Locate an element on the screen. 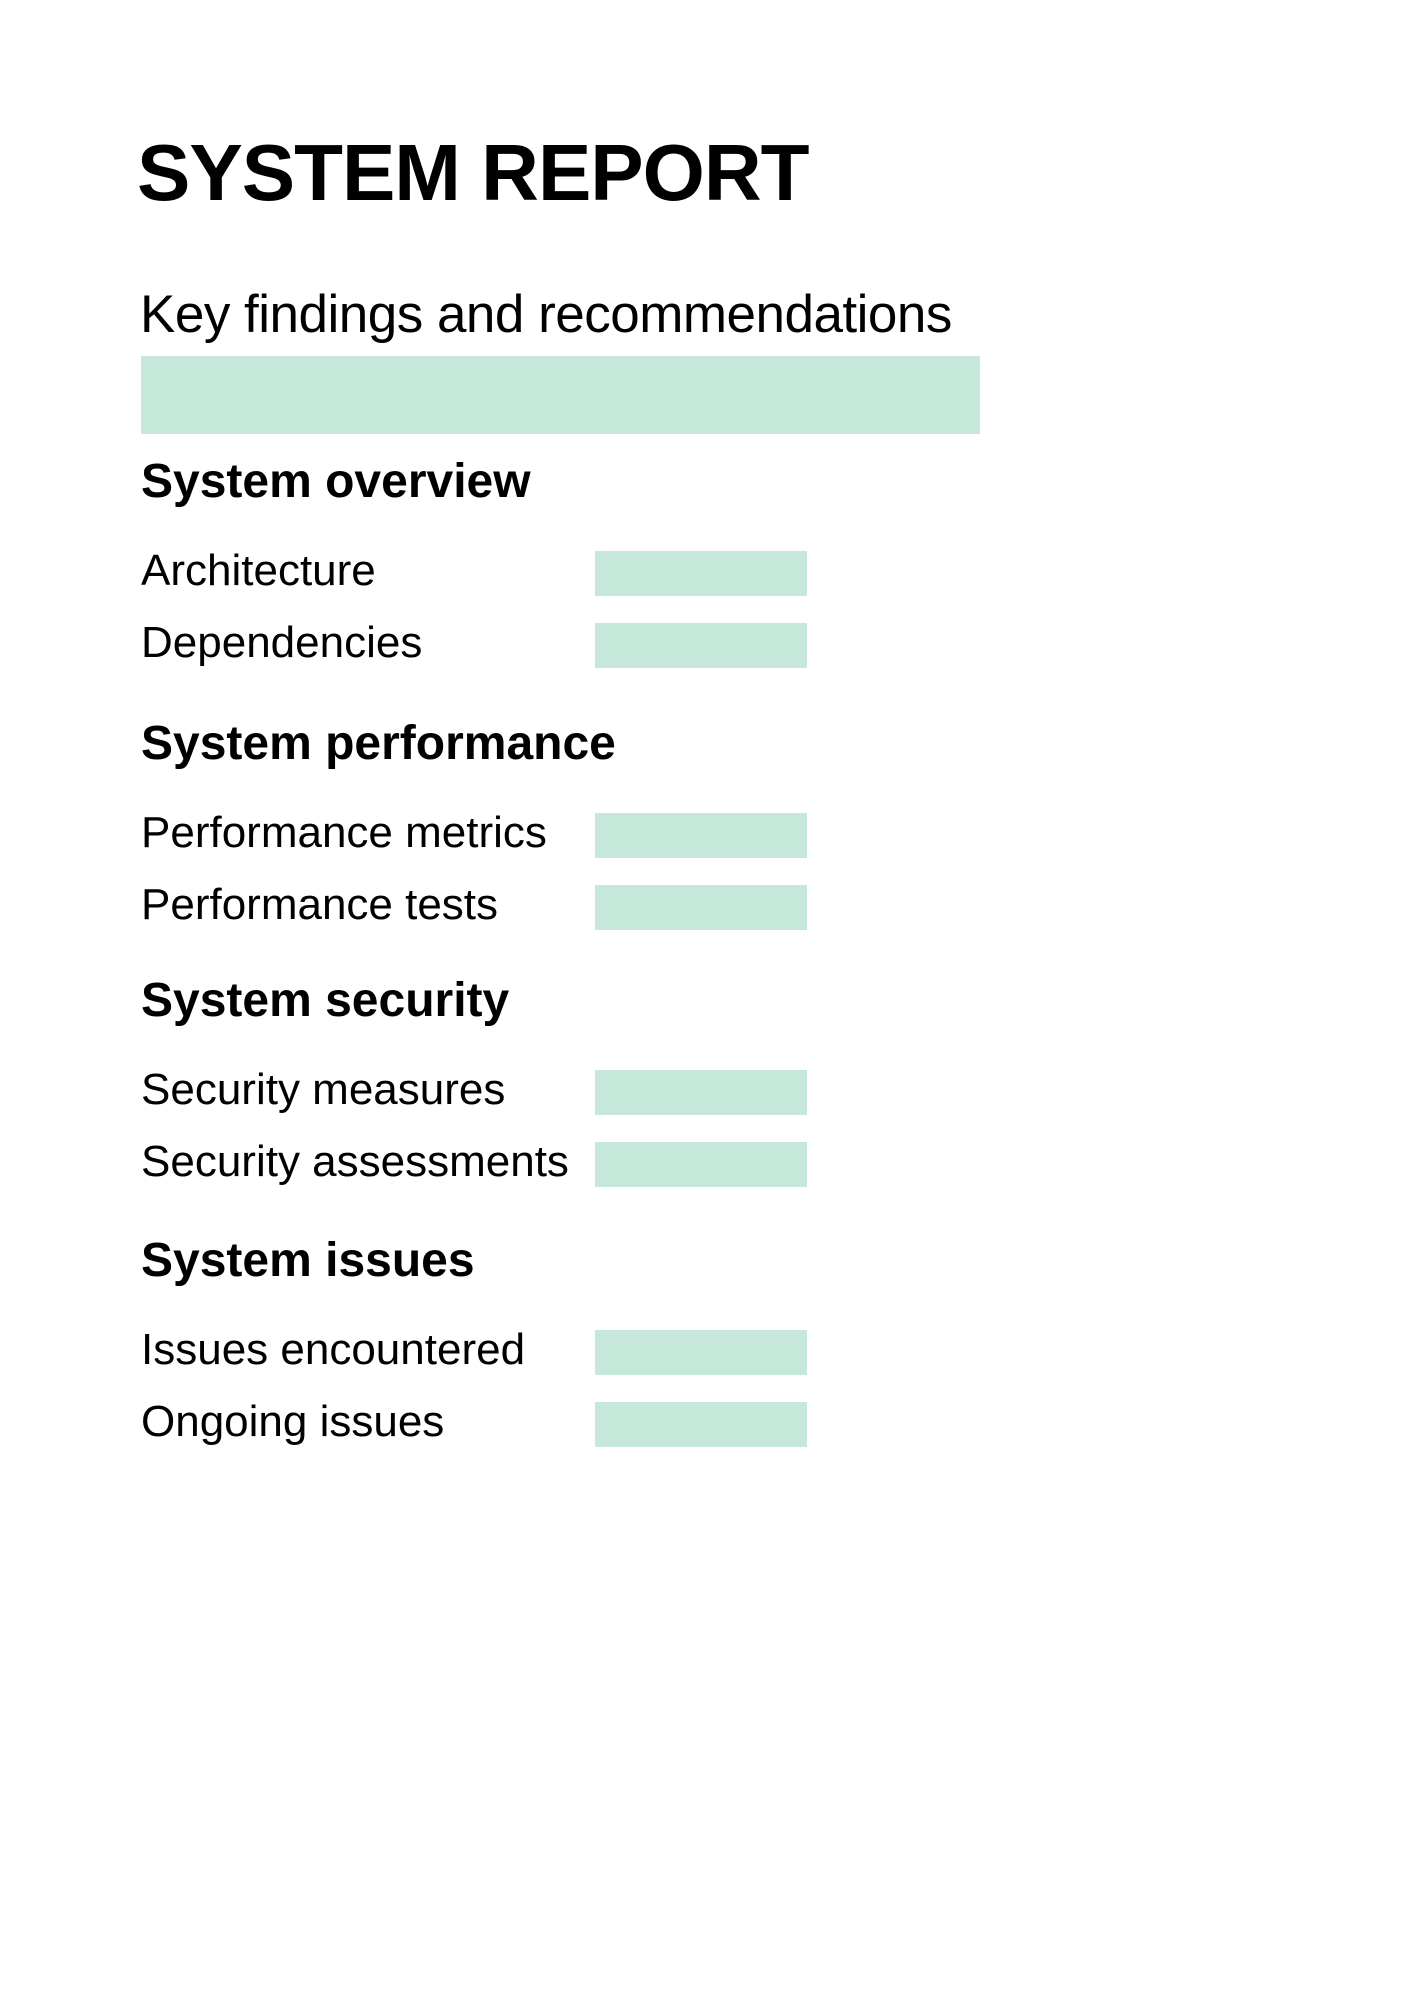  row-label: Architecture is located at coordinates (258, 570).